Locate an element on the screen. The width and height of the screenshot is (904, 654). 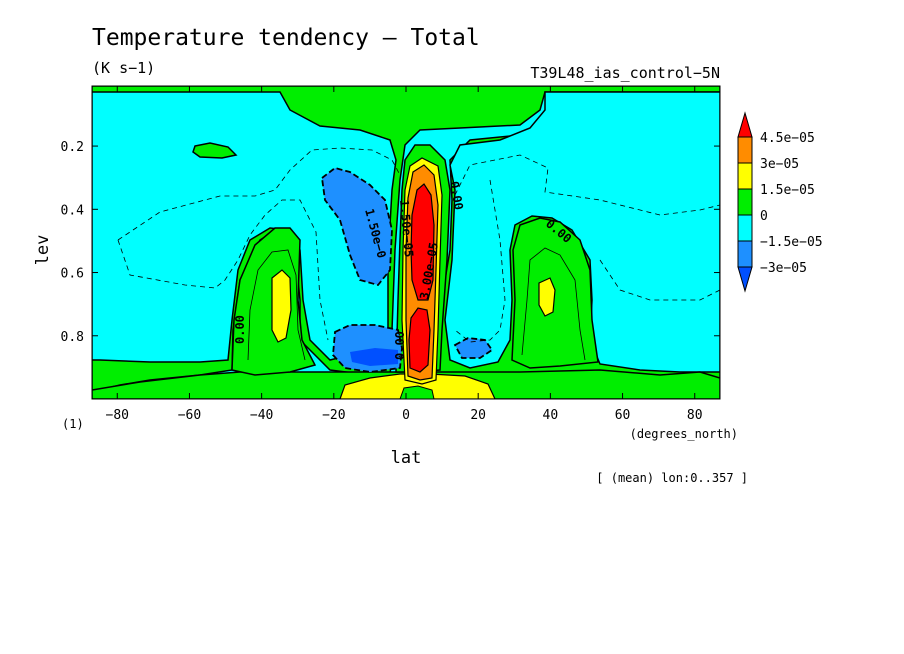
chart-title: Temperature tendency — Total is located at coordinates (286, 38).